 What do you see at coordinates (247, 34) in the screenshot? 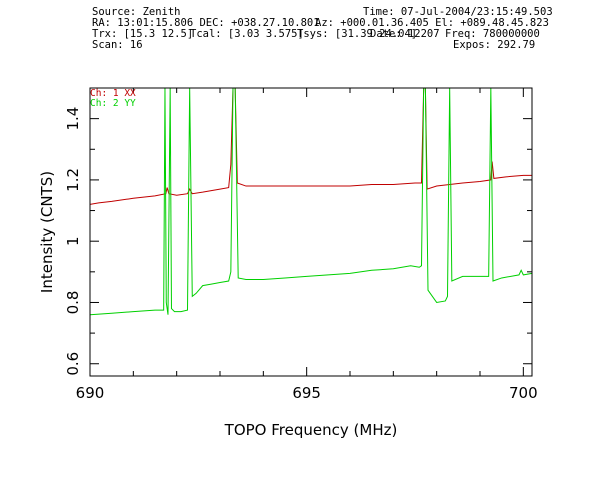
I see `header-tcal: Tcal: [3.03 3.575]` at bounding box center [247, 34].